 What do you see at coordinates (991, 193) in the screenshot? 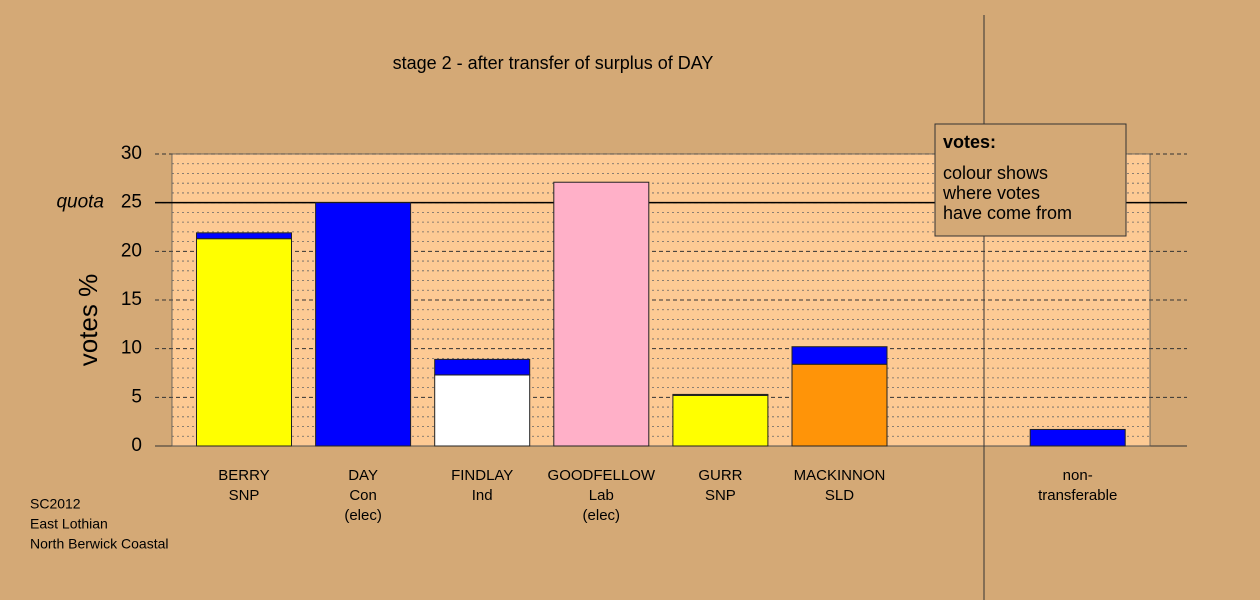
I see `legend-text: where votes` at bounding box center [991, 193].